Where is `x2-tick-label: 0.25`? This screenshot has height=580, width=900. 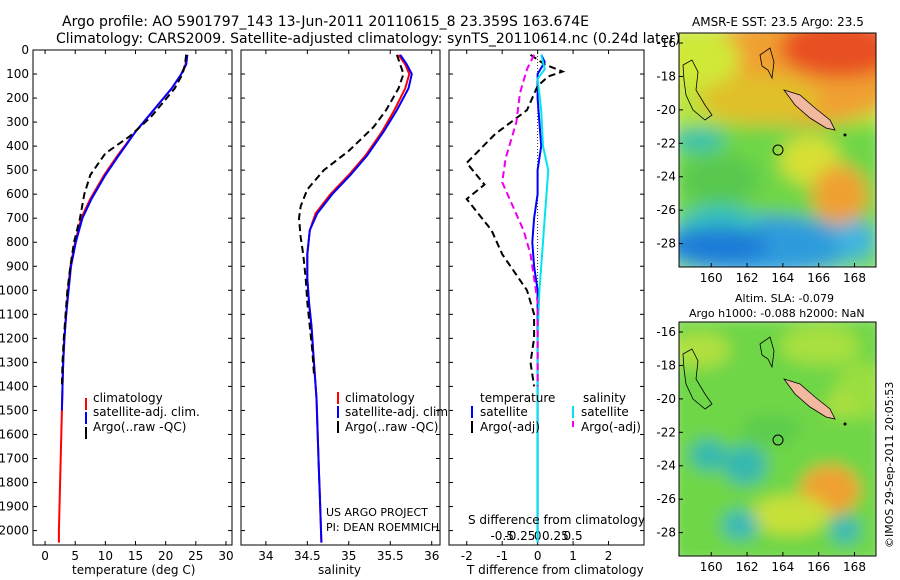 x2-tick-label: 0.25 is located at coordinates (555, 536).